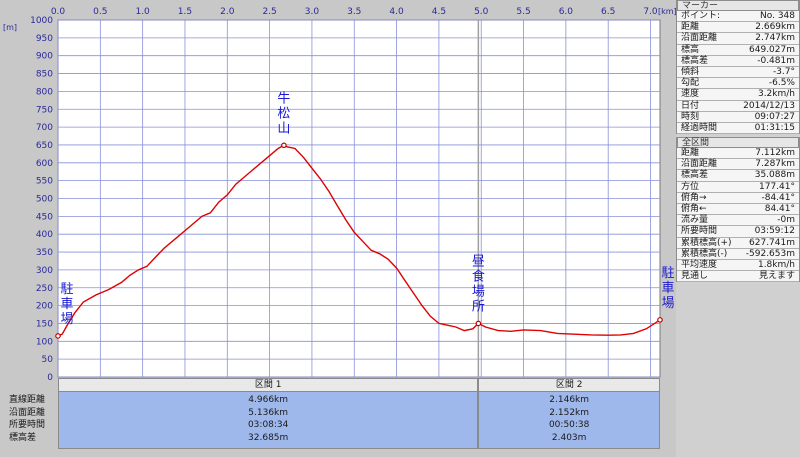 This screenshot has width=800, height=457. Describe the element at coordinates (775, 38) in the screenshot. I see `marker-row-value: 2.747km` at that location.